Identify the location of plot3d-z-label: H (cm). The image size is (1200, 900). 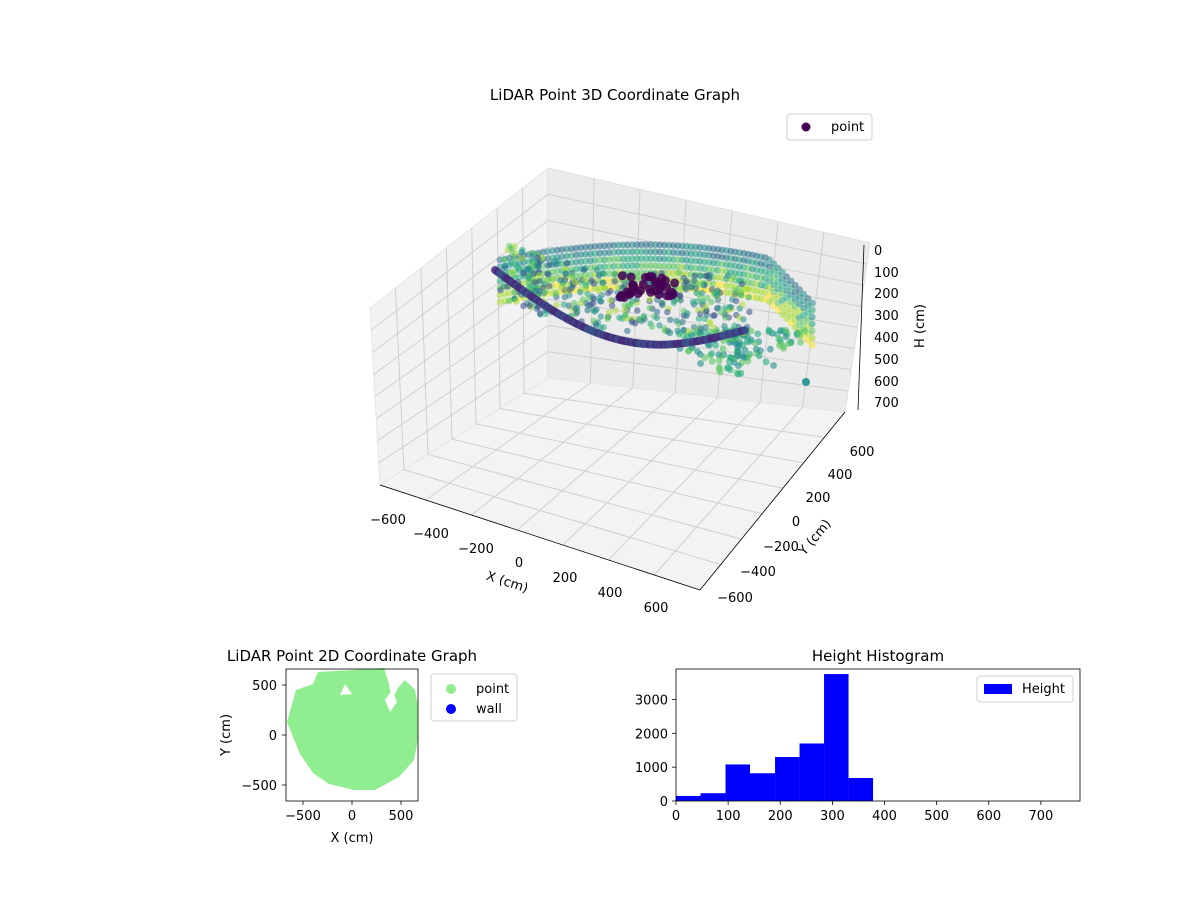
(920, 326).